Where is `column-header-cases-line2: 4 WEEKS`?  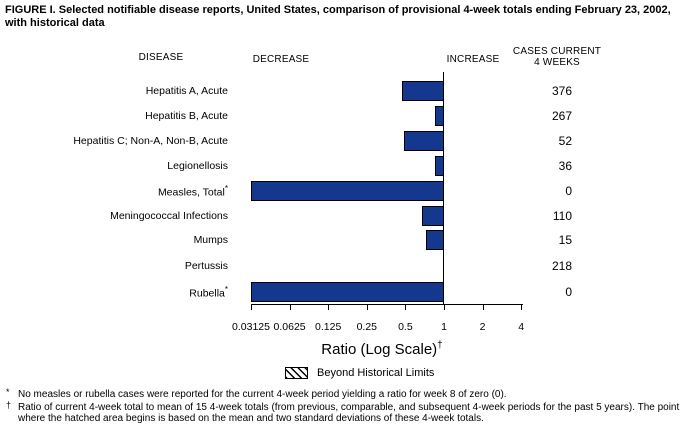
column-header-cases-line2: 4 WEEKS is located at coordinates (557, 62).